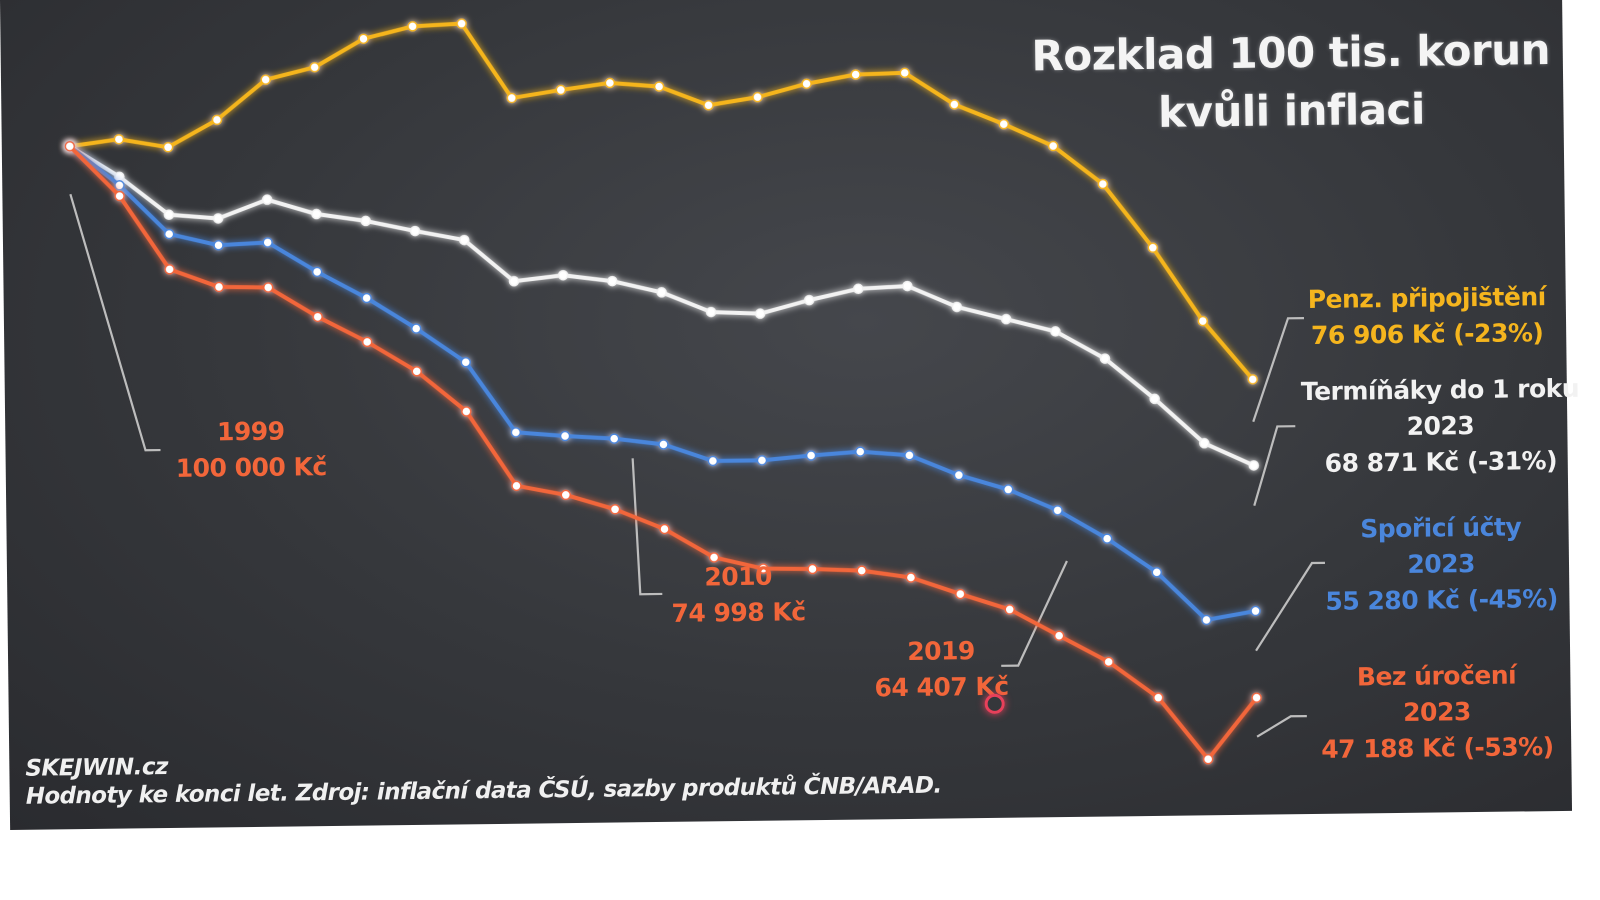  I want to click on data-point-pension-2008, so click(511, 98).